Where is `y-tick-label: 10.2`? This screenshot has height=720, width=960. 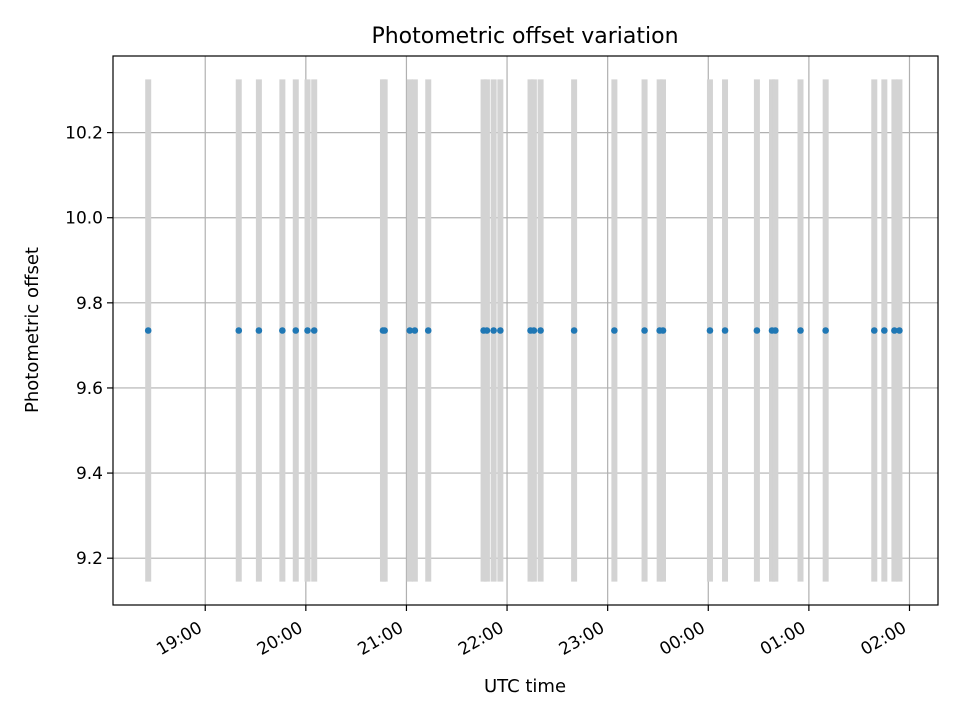
y-tick-label: 10.2 is located at coordinates (84, 134).